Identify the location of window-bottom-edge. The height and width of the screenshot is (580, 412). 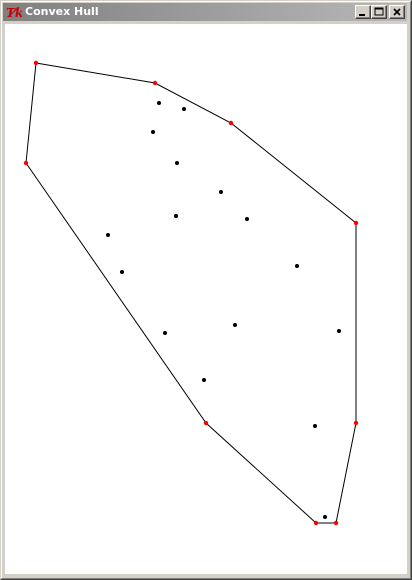
(206, 575).